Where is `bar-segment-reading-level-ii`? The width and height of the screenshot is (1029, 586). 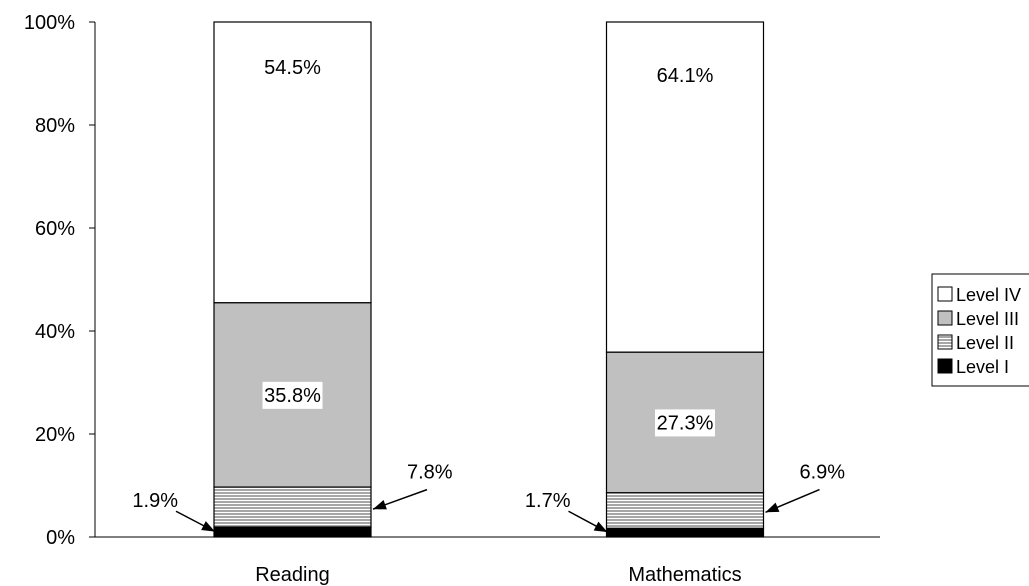
bar-segment-reading-level-ii is located at coordinates (292, 507).